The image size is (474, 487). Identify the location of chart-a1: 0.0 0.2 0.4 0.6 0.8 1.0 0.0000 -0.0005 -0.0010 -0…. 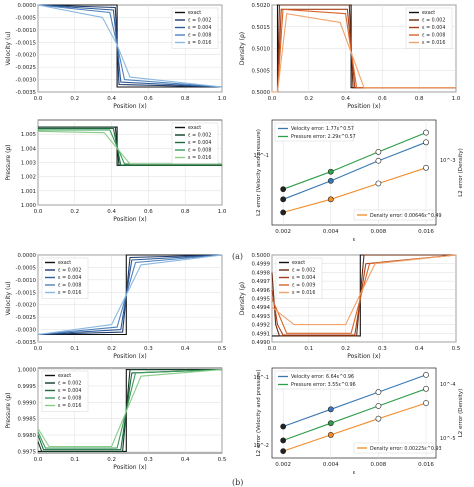
(116, 56).